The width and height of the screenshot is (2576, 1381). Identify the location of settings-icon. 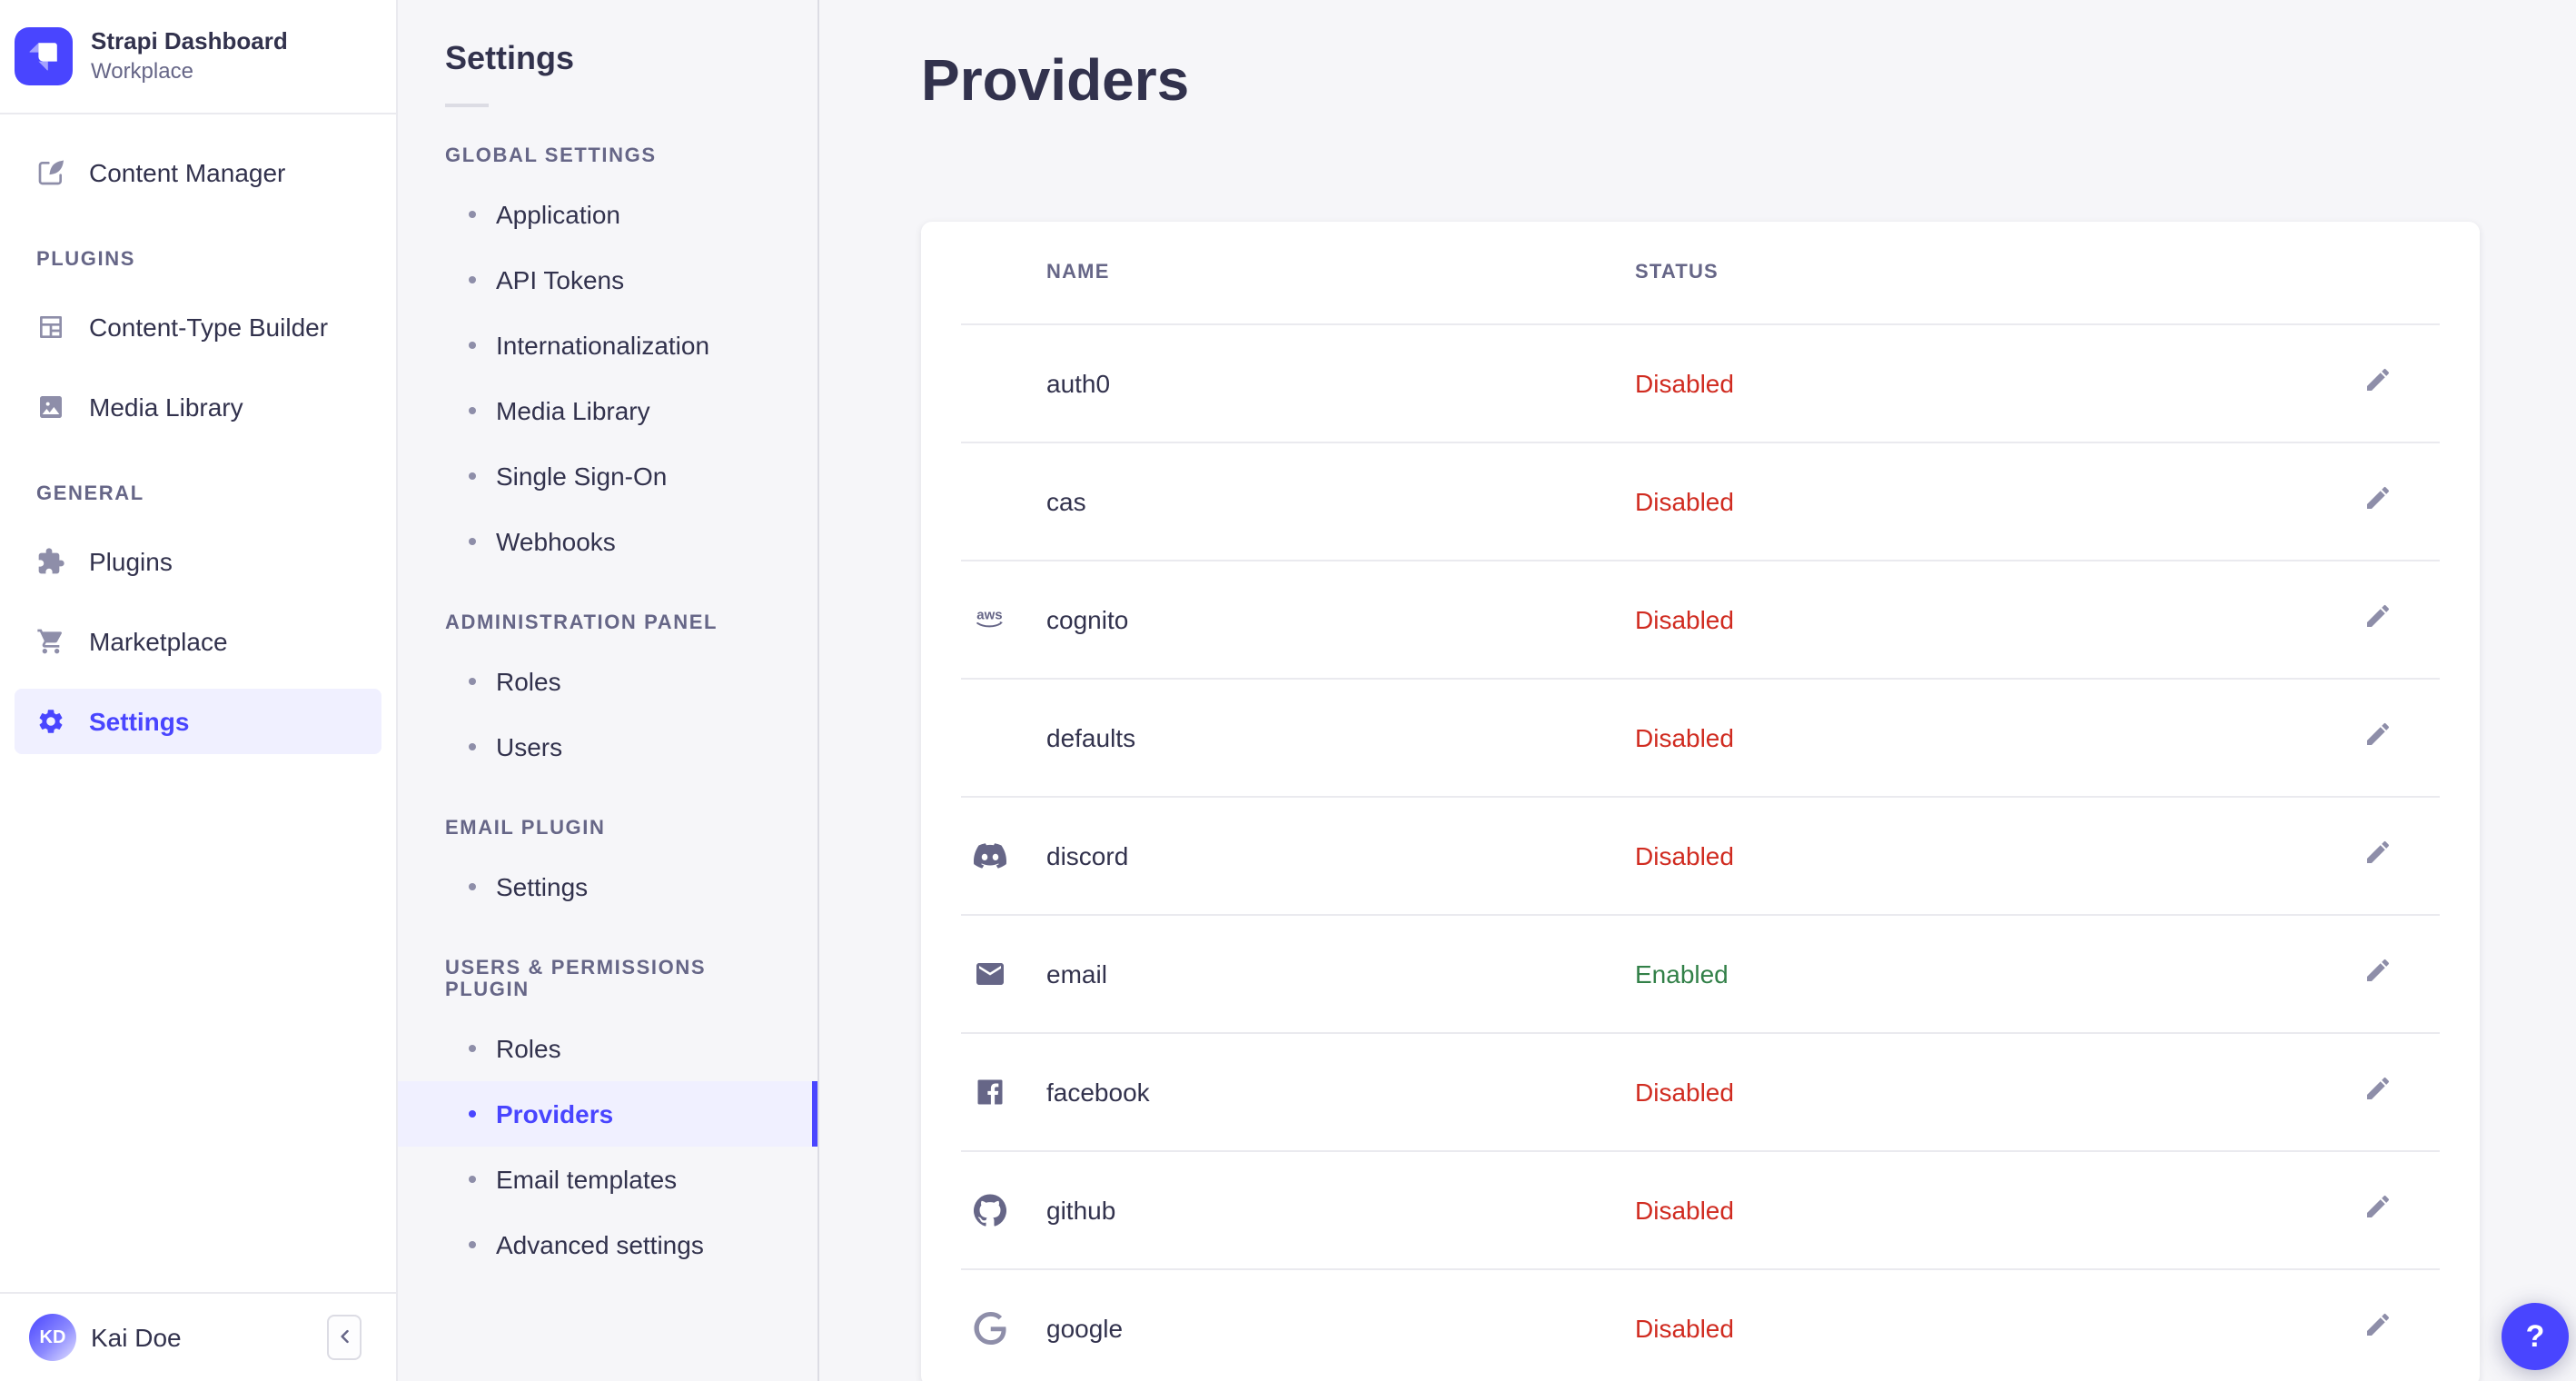
(50, 721).